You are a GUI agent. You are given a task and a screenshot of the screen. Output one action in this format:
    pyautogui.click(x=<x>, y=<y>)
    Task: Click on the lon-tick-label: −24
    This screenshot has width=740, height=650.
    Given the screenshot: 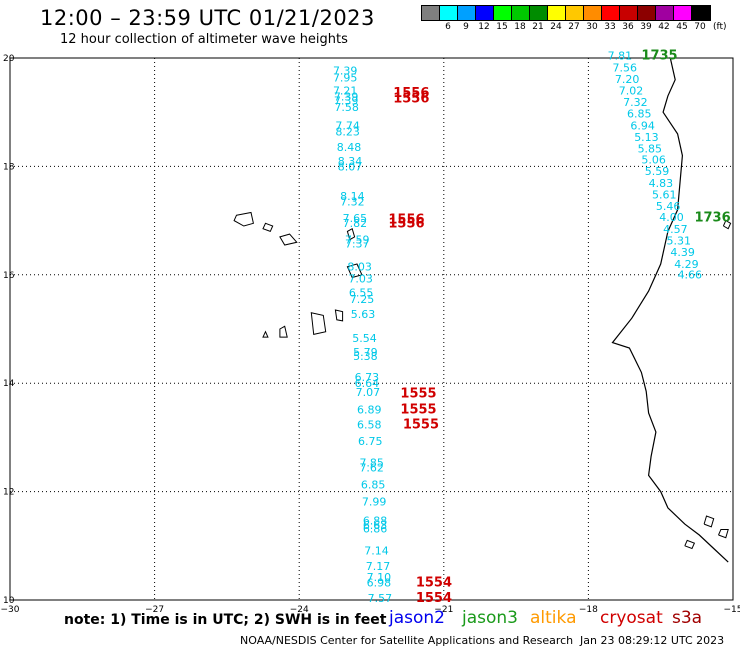 What is the action you would take?
    pyautogui.click(x=299, y=610)
    